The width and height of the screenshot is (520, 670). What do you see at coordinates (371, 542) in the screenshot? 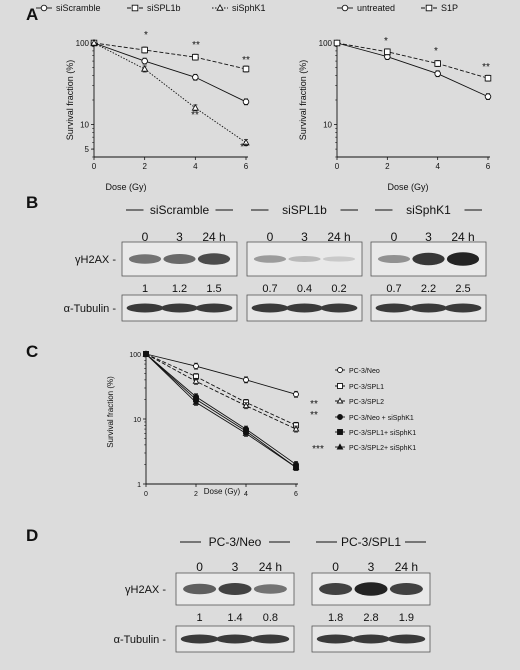
I see `group-label: PC-3/SPL1` at bounding box center [371, 542].